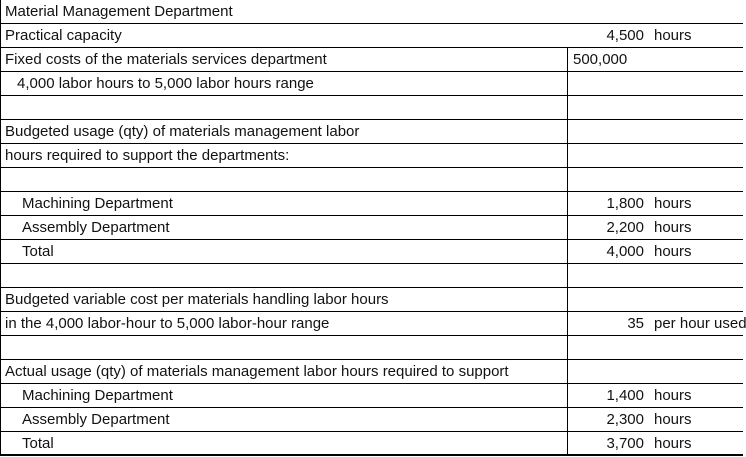  Describe the element at coordinates (372, 396) in the screenshot. I see `table-row: Machining Department 1,400 hours` at that location.